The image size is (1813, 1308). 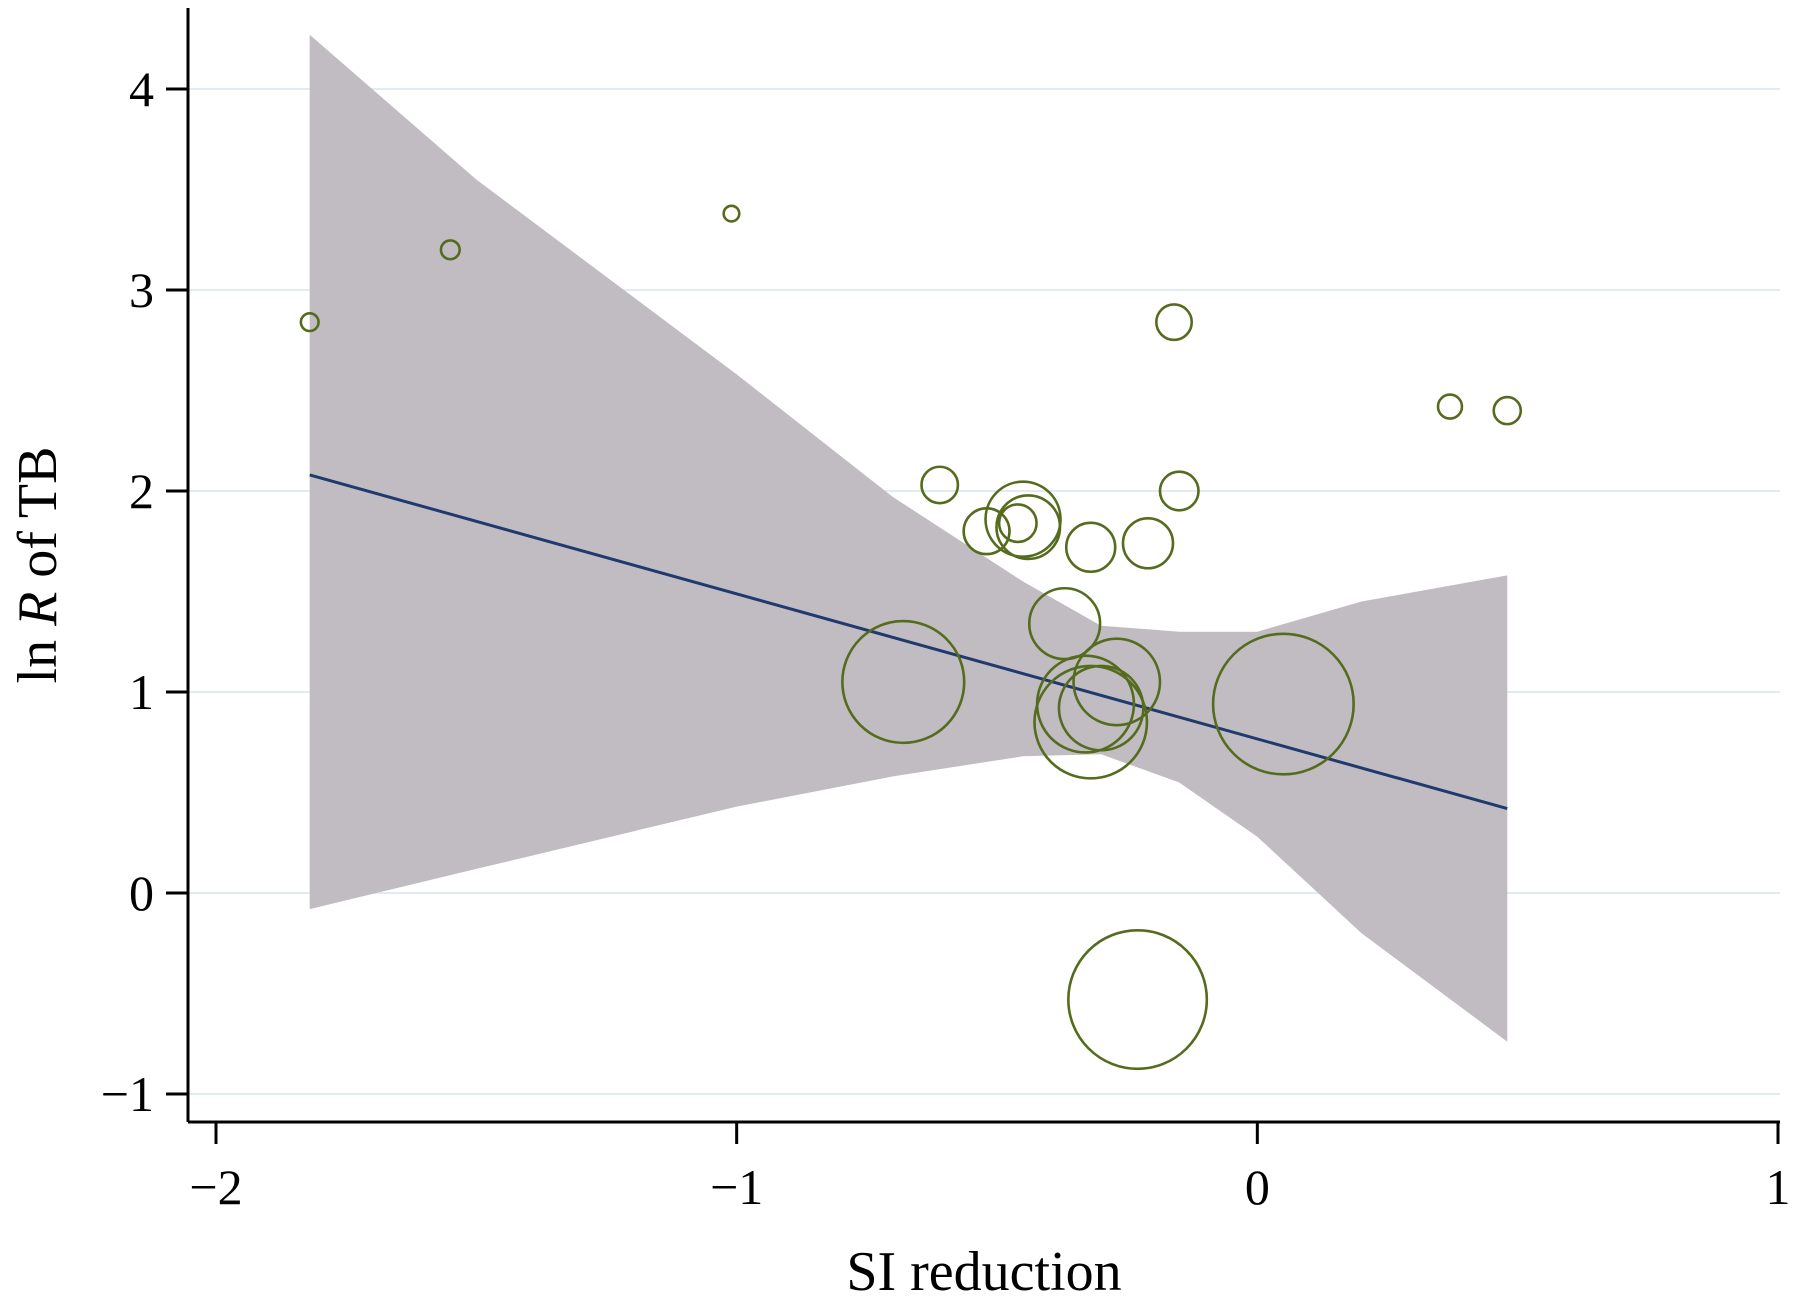 What do you see at coordinates (736, 1187) in the screenshot?
I see `x-tick-label: −1` at bounding box center [736, 1187].